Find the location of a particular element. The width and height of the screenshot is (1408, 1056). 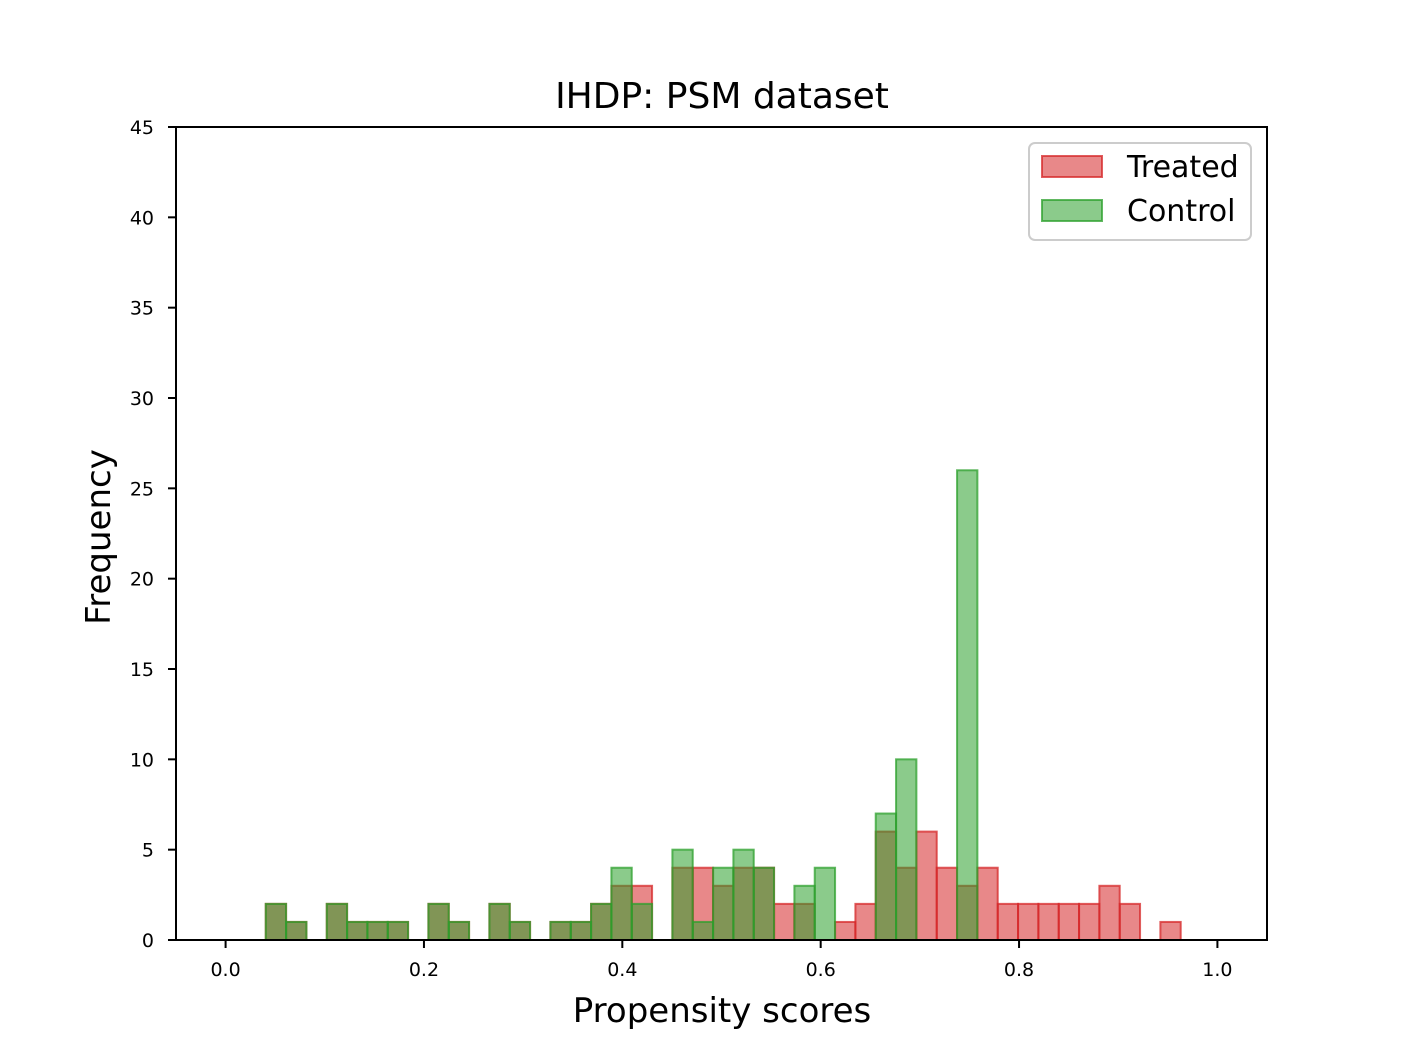

x-tick-label-5: 1.0 is located at coordinates (1217, 970).